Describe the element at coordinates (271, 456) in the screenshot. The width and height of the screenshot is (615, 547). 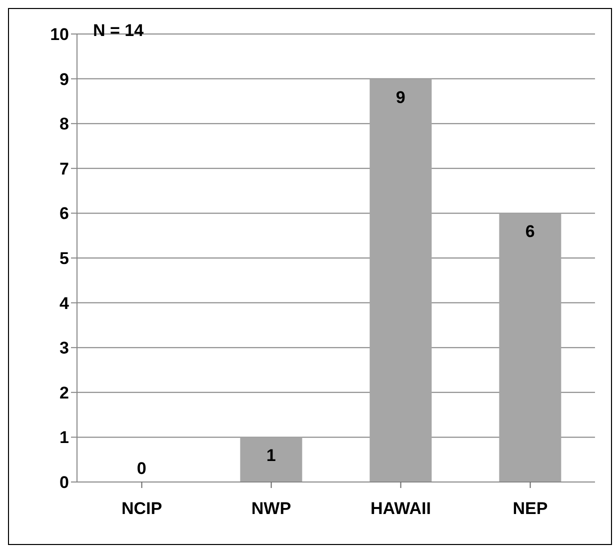
I see `data-label: 1` at that location.